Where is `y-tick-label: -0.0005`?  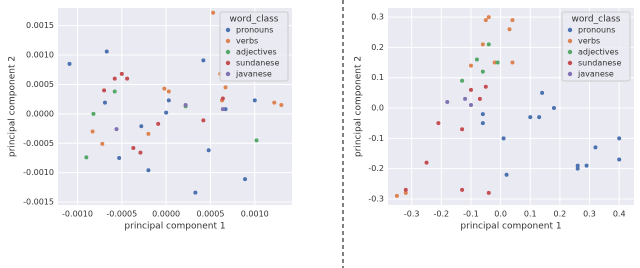 y-tick-label: -0.0005 is located at coordinates (38, 143).